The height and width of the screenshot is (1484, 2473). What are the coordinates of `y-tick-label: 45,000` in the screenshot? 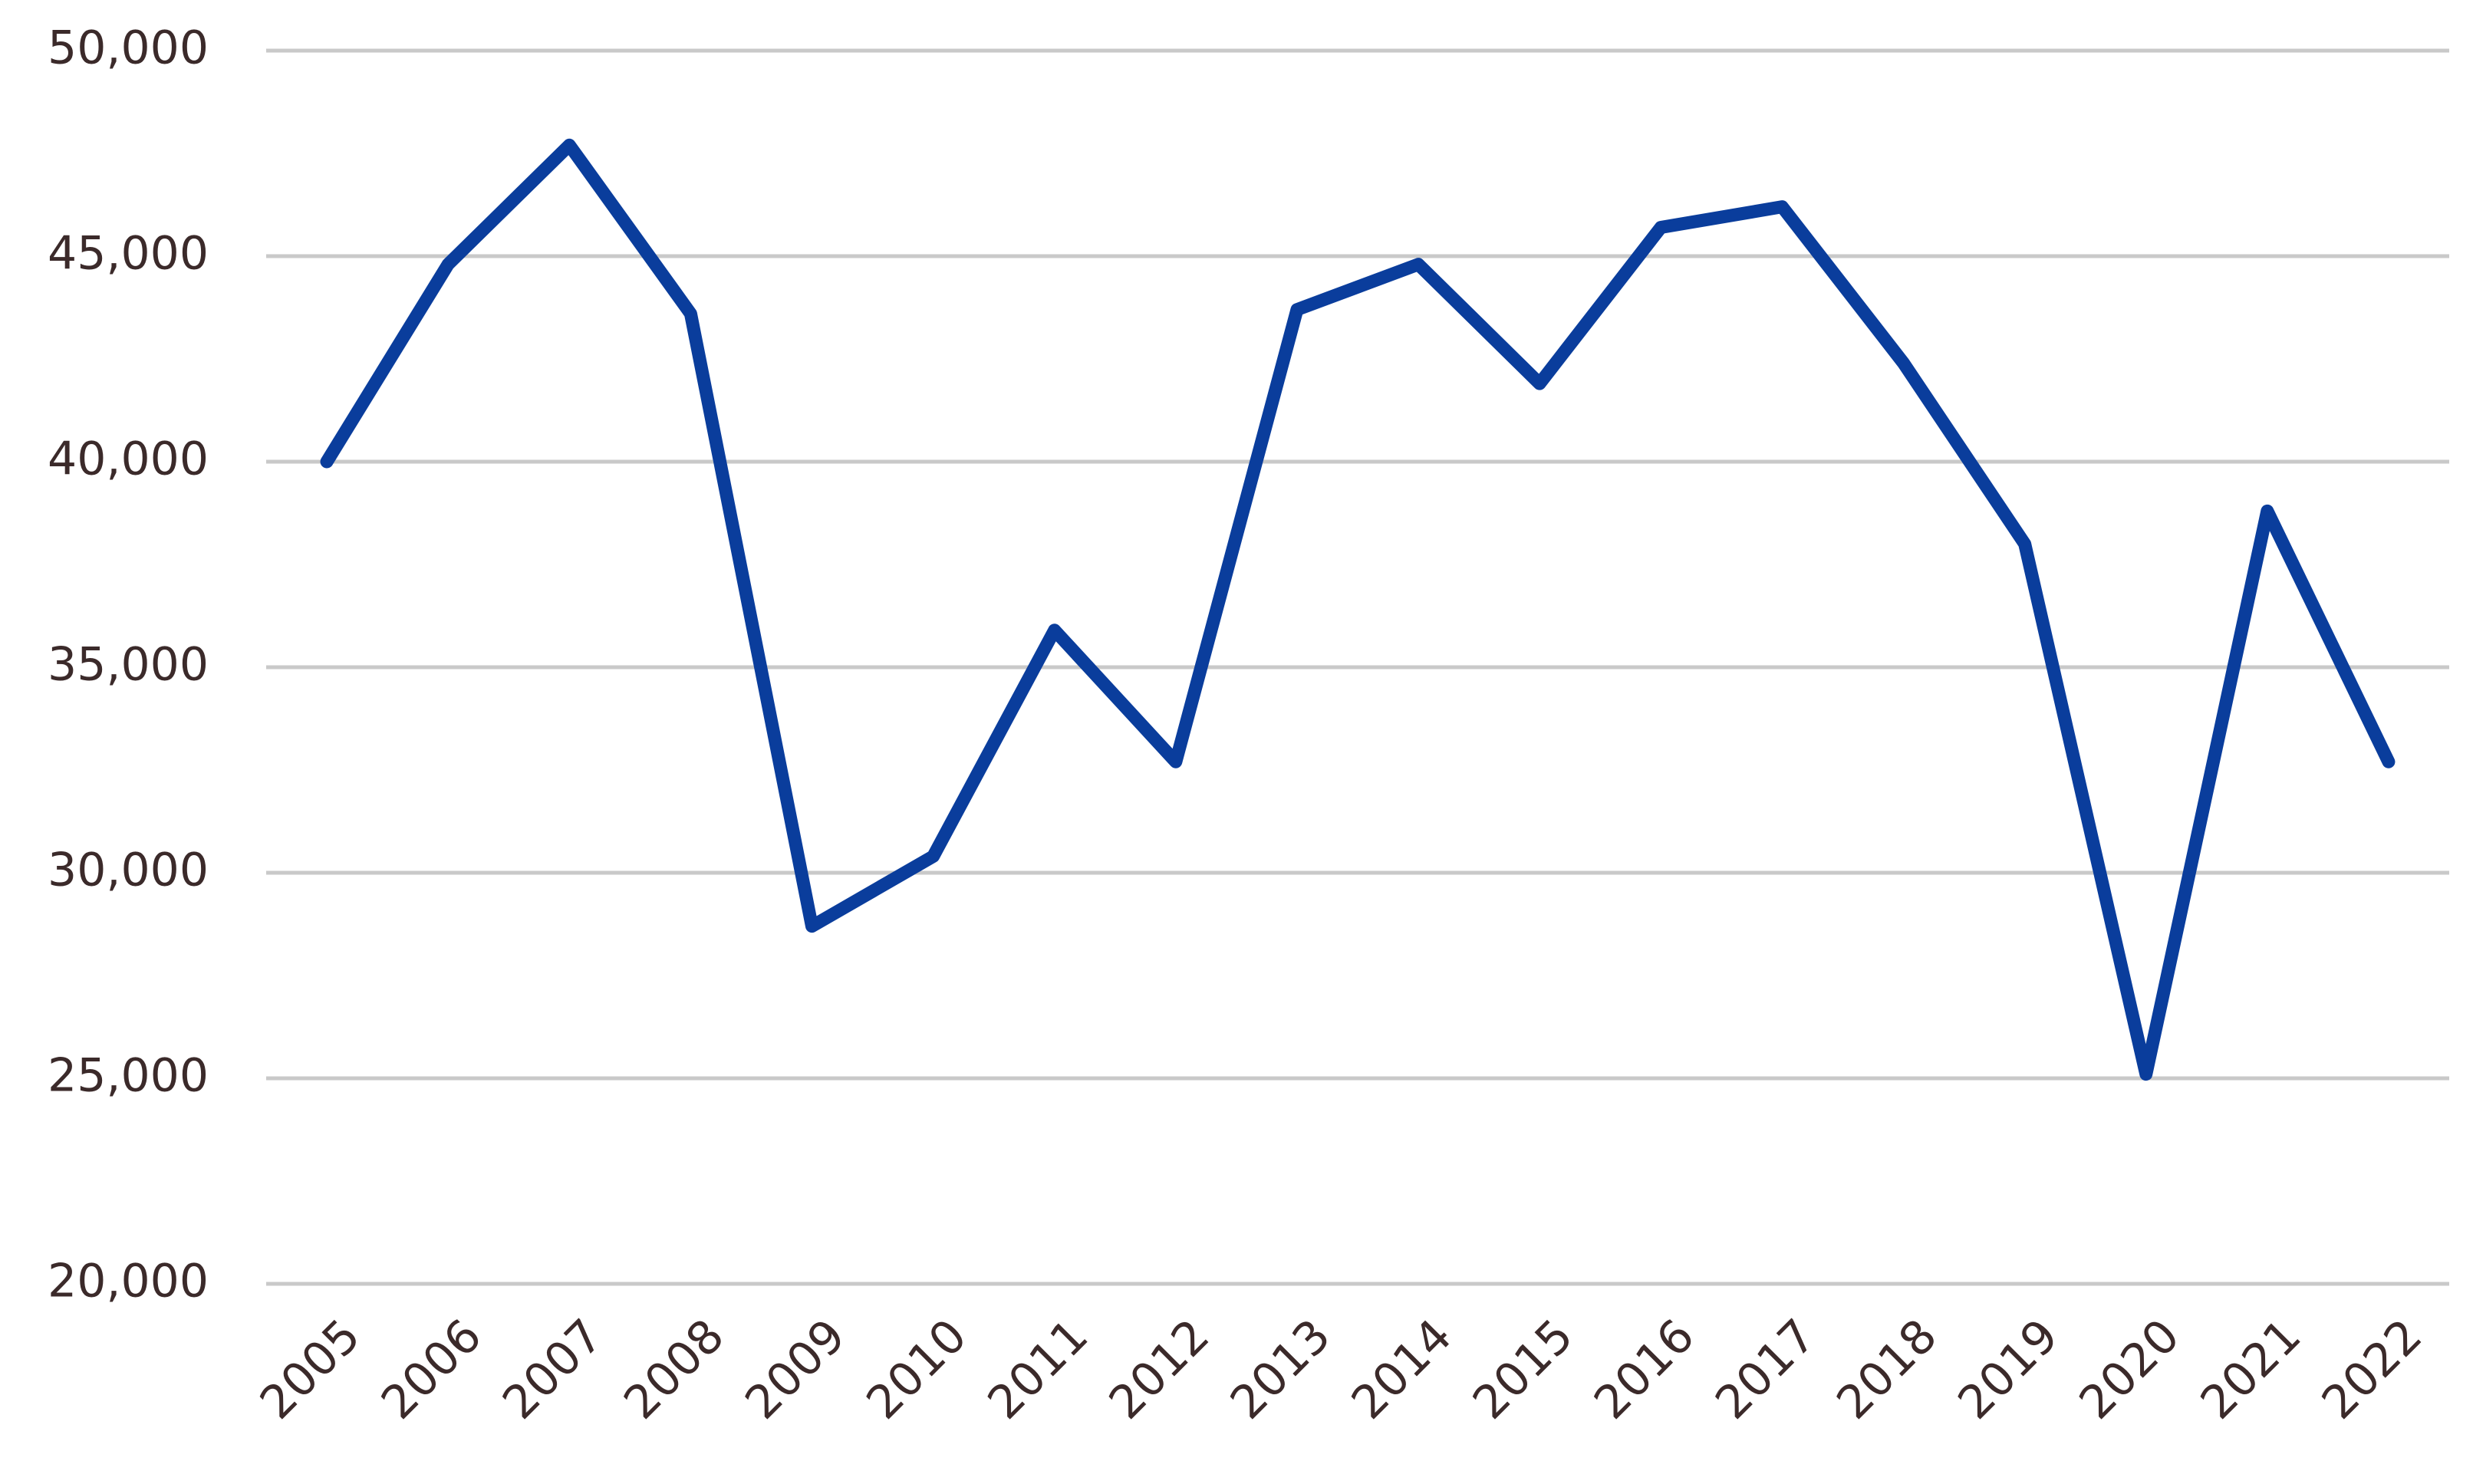 It's located at (128, 254).